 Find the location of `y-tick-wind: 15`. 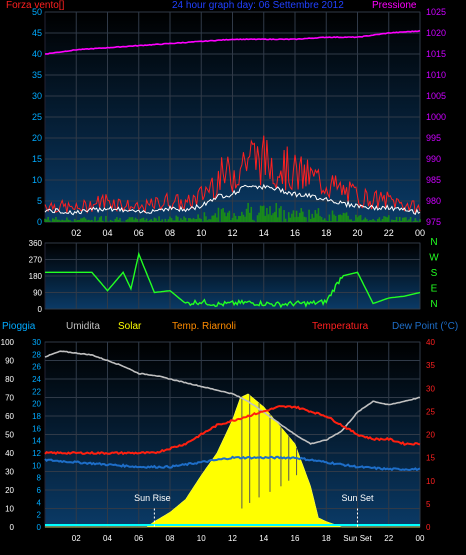

y-tick-wind: 15 is located at coordinates (37, 159).